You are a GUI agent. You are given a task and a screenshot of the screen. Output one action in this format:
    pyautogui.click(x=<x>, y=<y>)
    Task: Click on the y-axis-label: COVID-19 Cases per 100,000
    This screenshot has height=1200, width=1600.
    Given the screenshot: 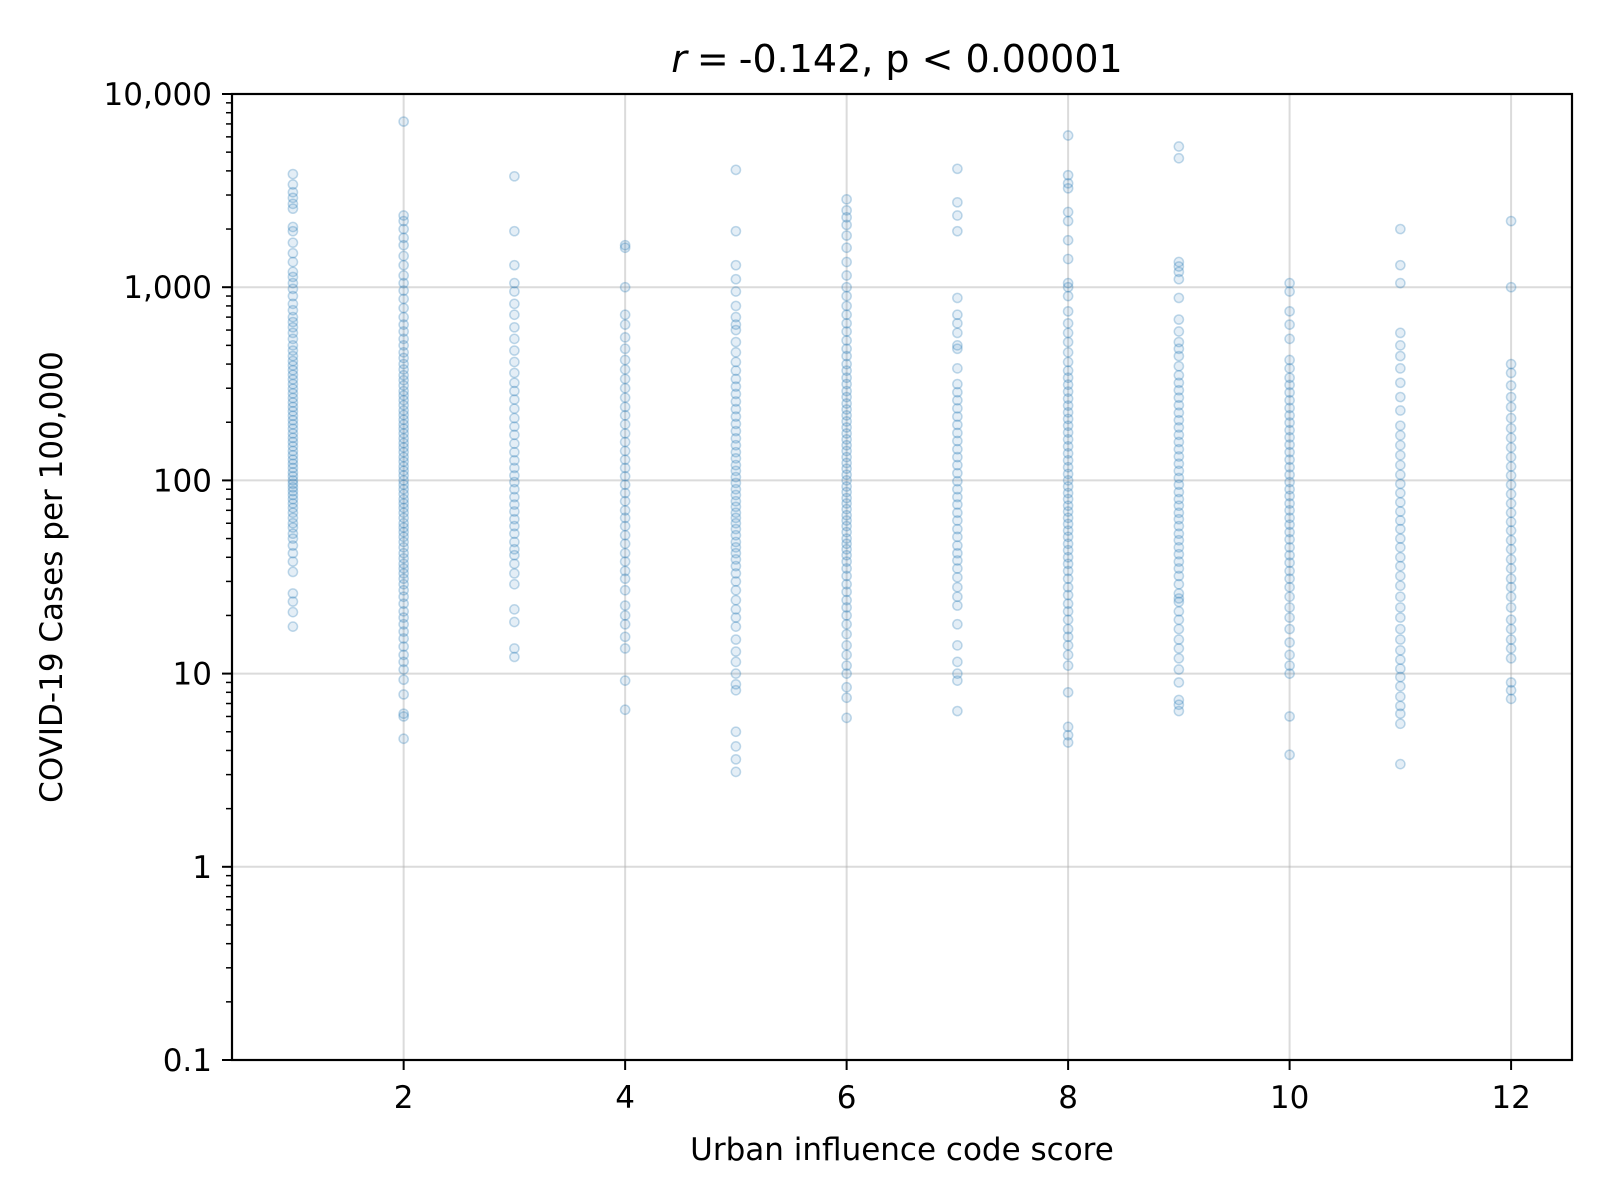 What is the action you would take?
    pyautogui.click(x=52, y=577)
    